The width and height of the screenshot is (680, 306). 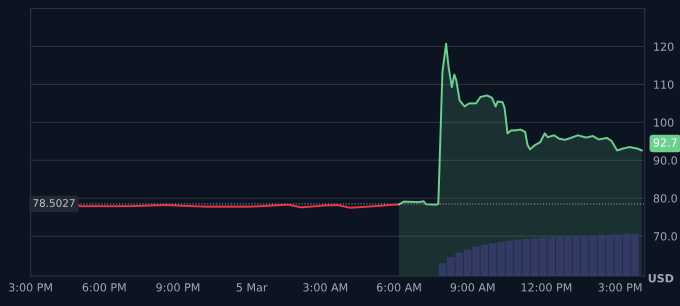 What do you see at coordinates (252, 287) in the screenshot?
I see `x-tick-label: 5 Mar` at bounding box center [252, 287].